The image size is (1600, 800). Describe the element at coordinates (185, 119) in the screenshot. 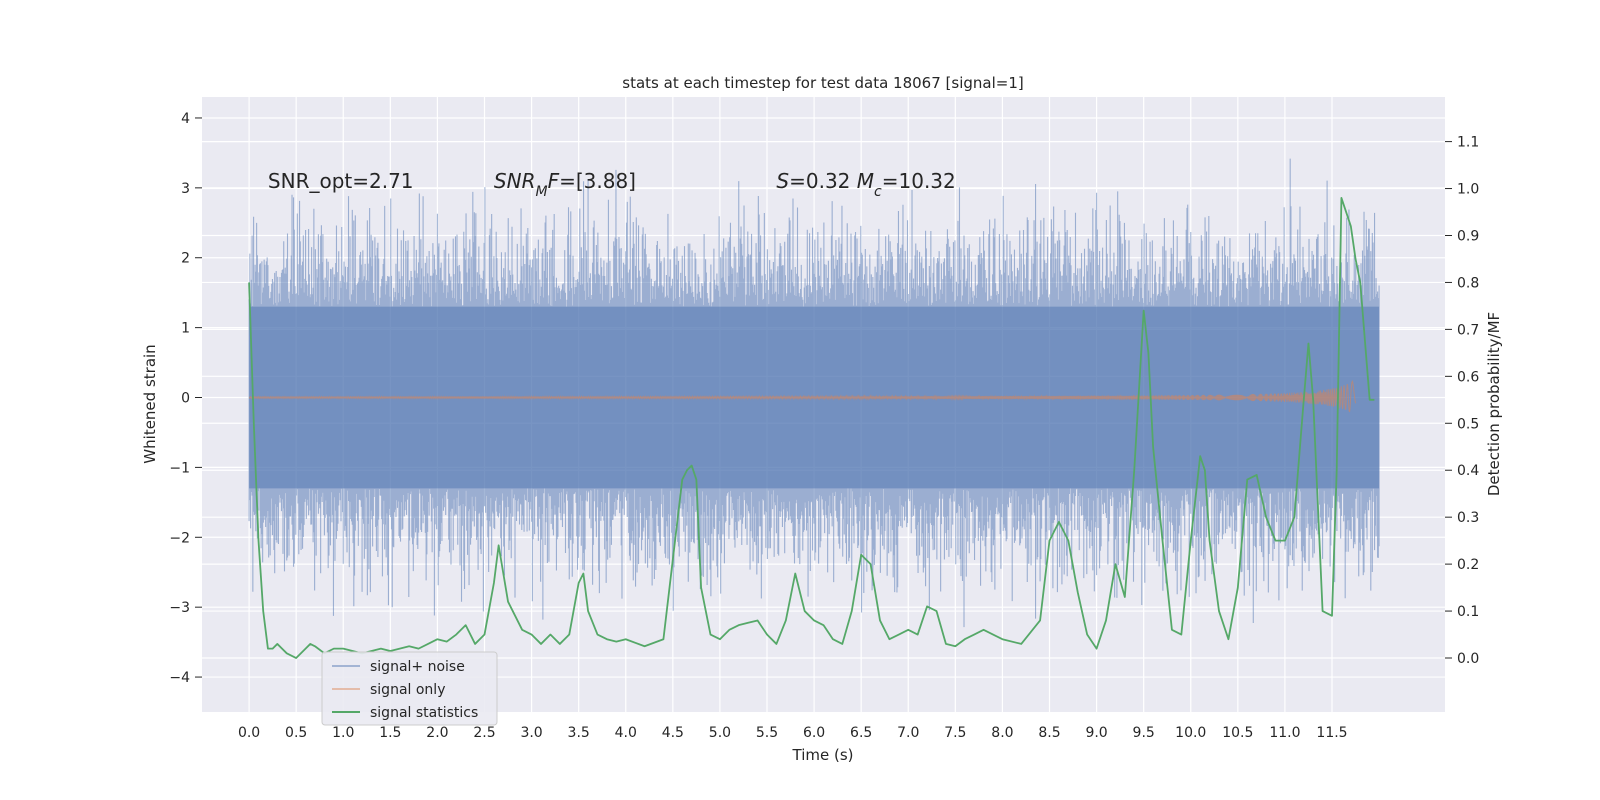

I see `y-tick-label: 4` at that location.